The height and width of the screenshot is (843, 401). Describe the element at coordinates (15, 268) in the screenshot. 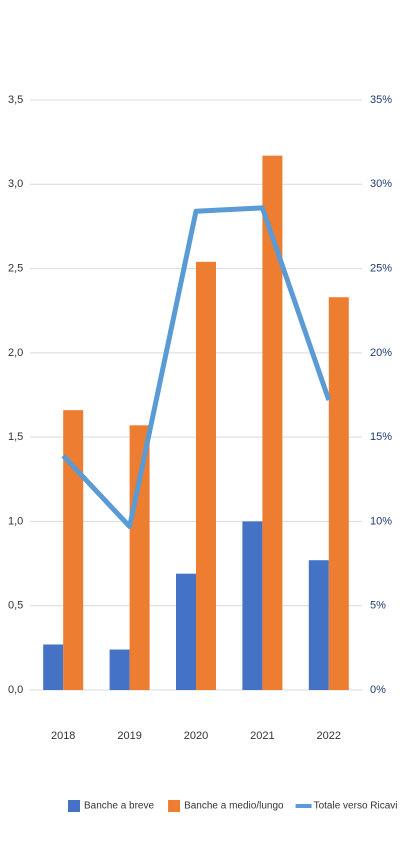

I see `y-tick-label: 2,5` at that location.